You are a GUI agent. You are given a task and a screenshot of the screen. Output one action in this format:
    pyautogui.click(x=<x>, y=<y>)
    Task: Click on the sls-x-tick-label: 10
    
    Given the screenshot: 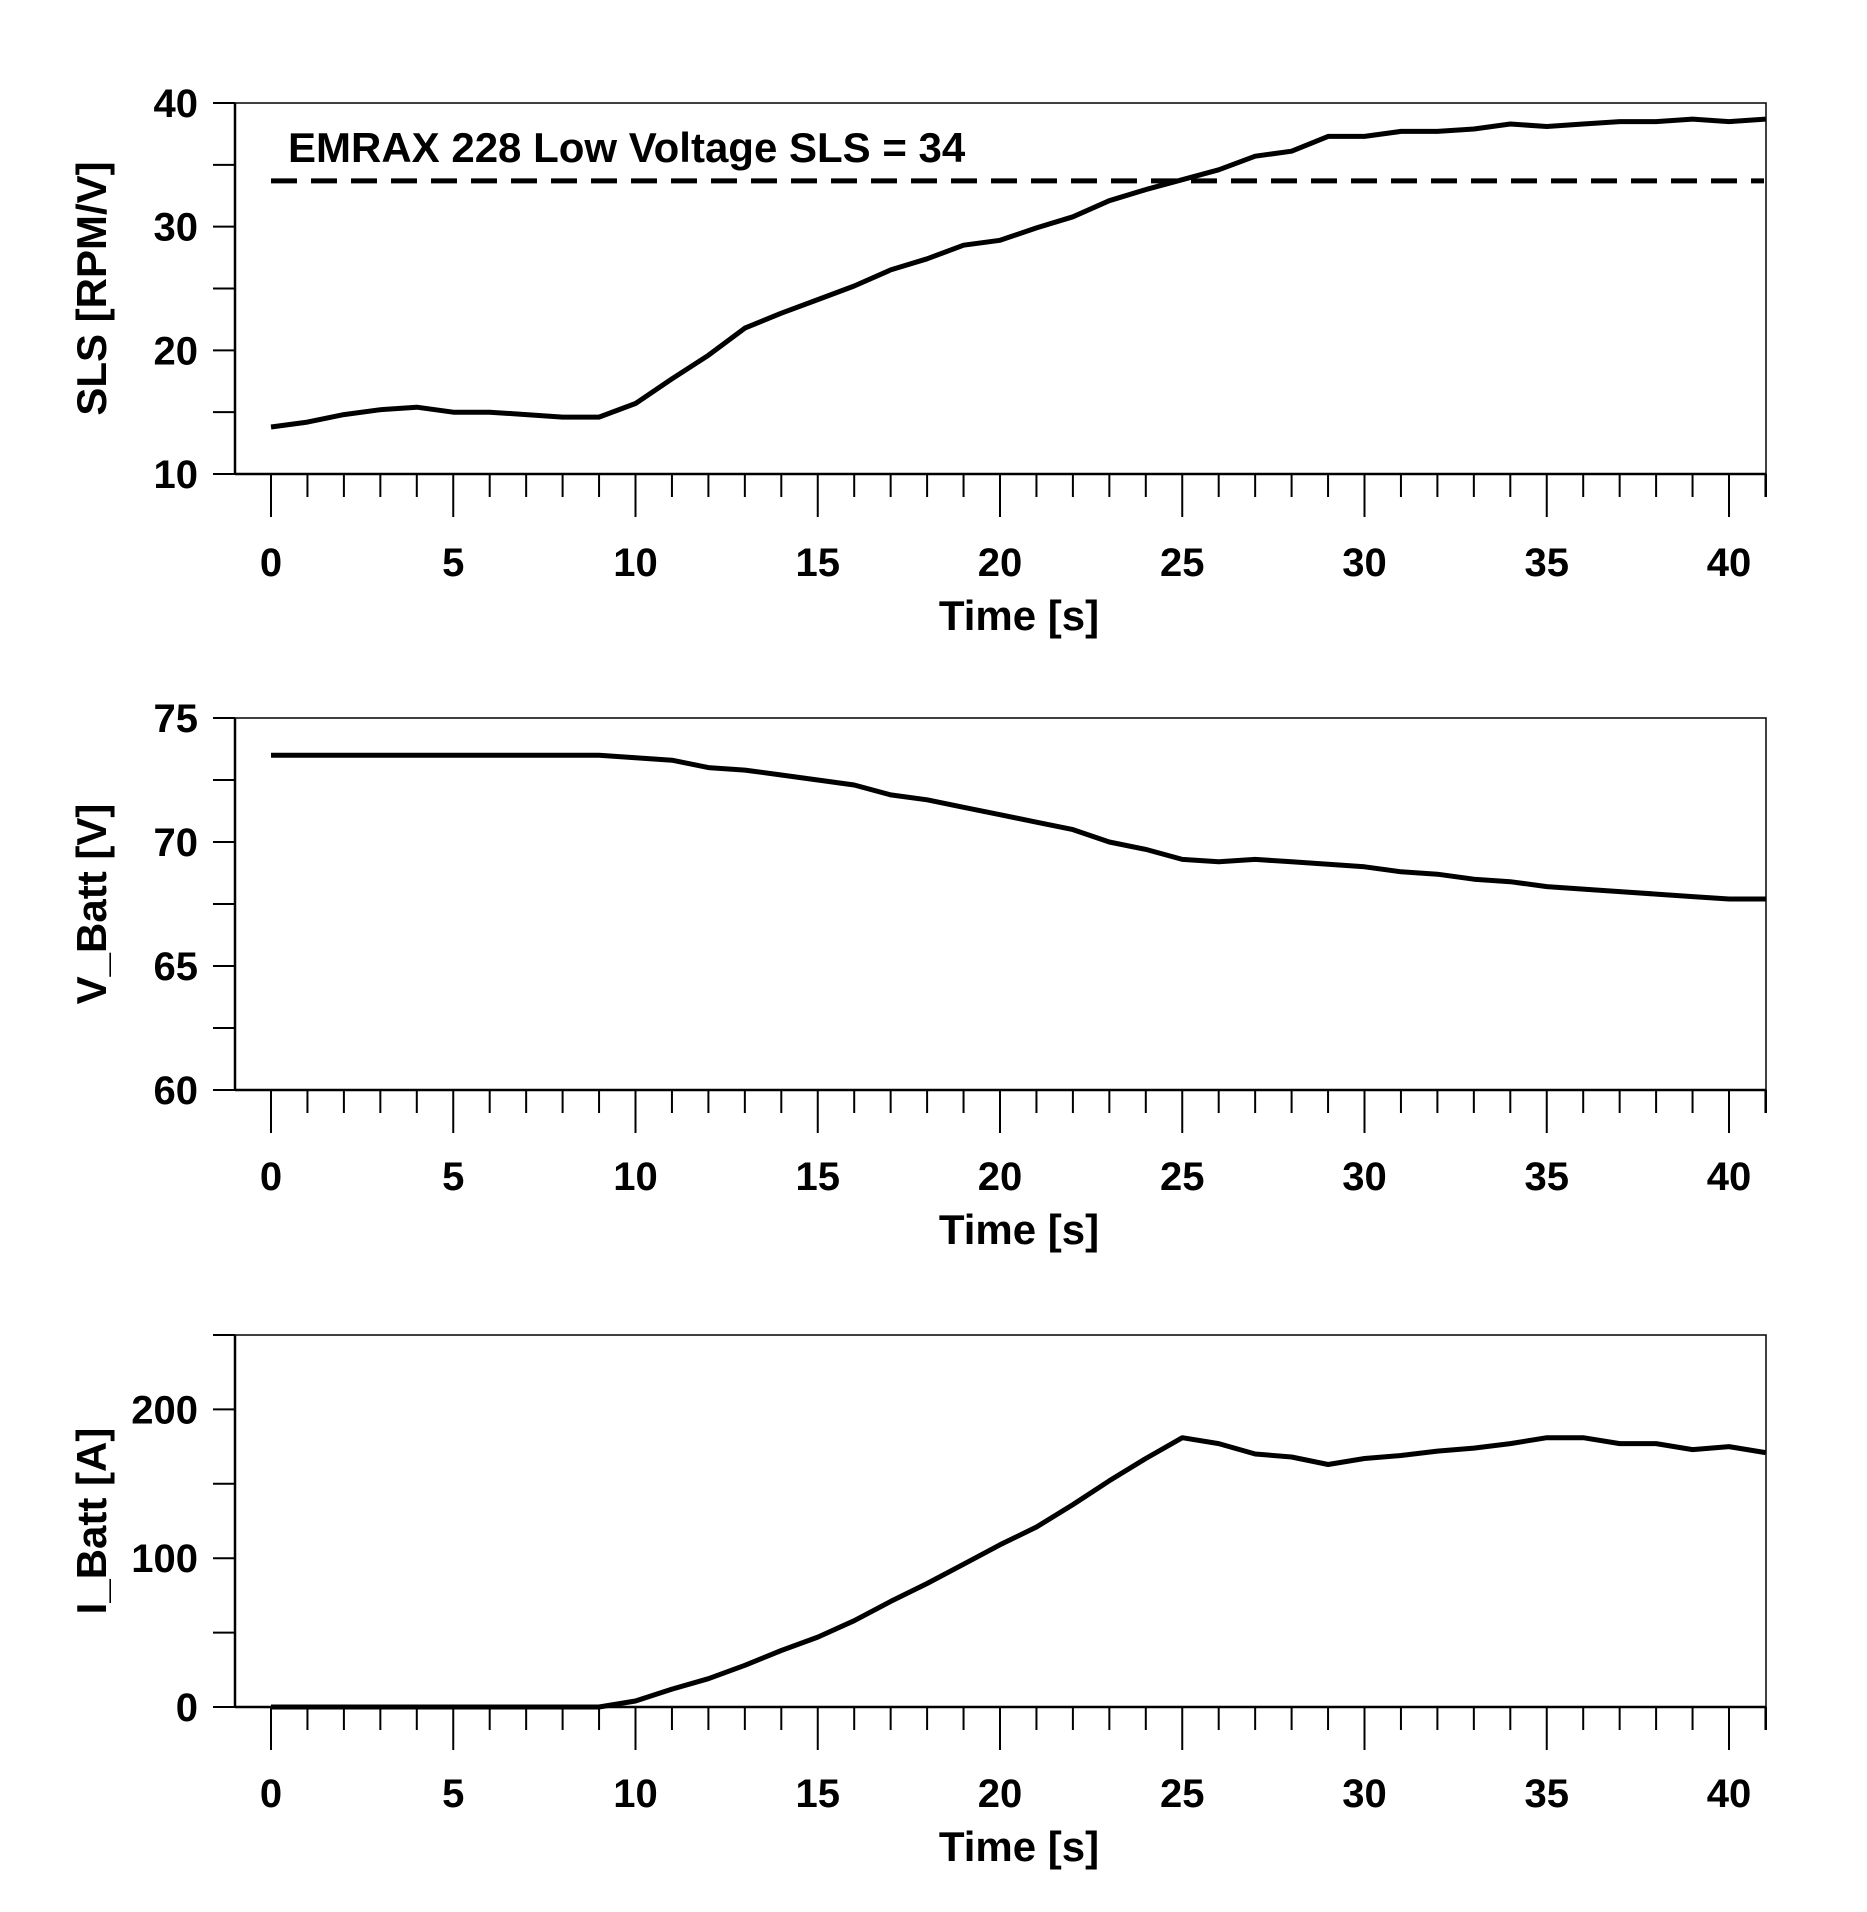 What is the action you would take?
    pyautogui.click(x=635, y=563)
    